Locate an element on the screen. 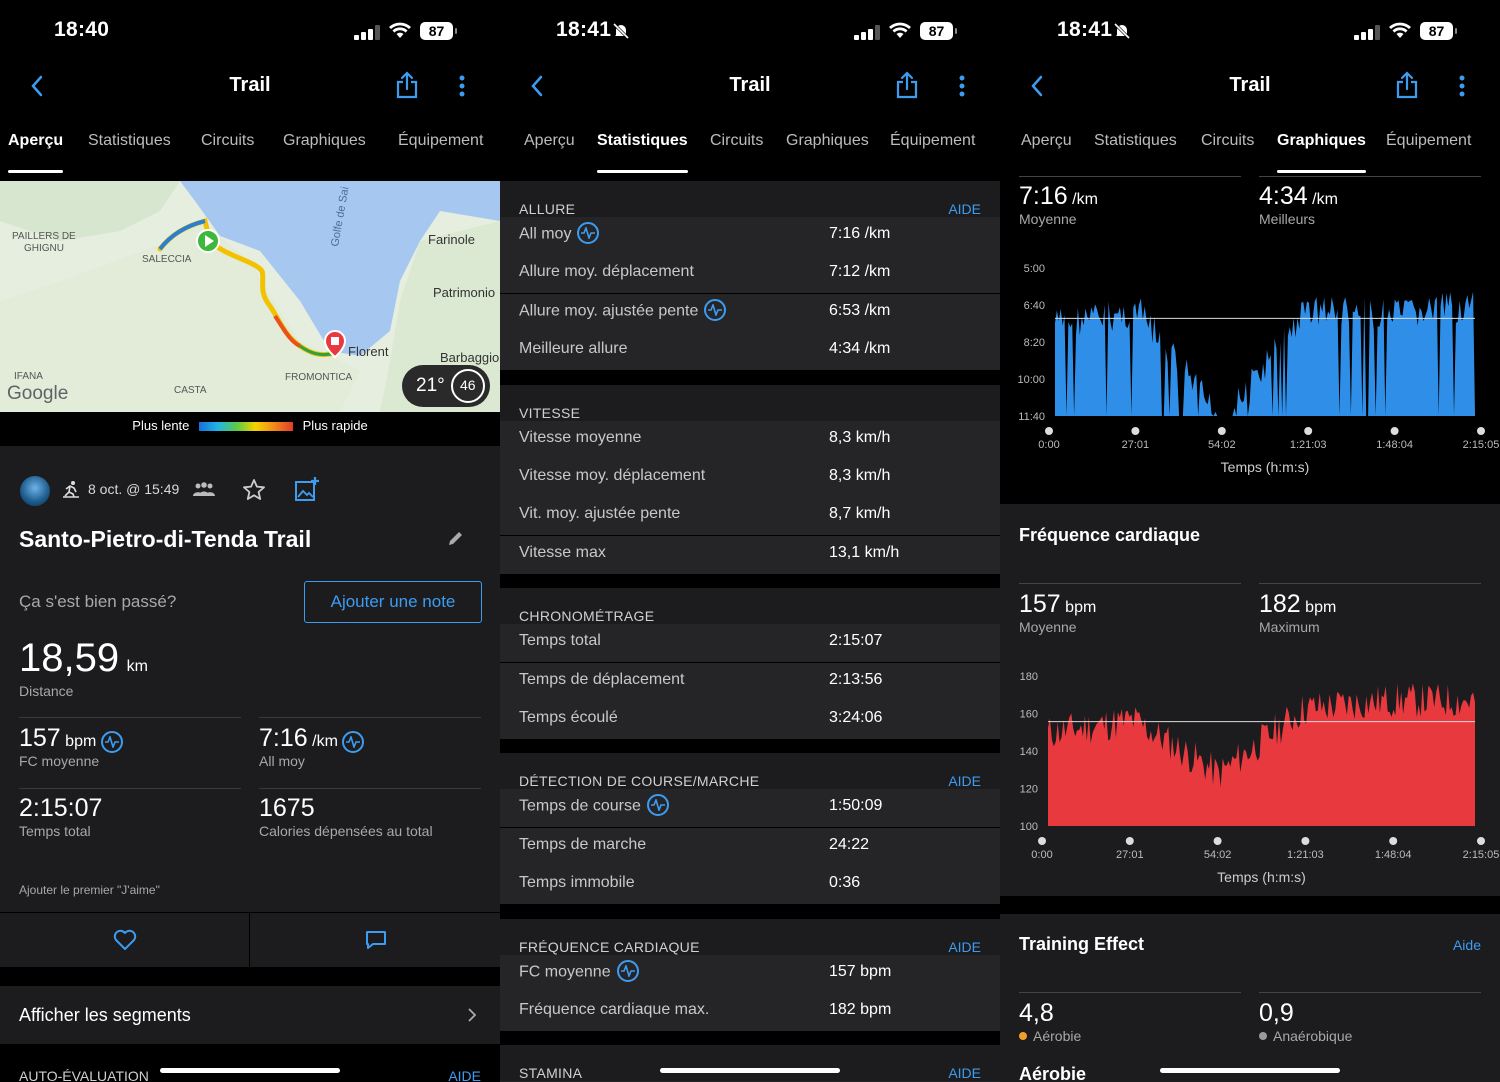 The height and width of the screenshot is (1082, 1500). auto-eval-header: AUTO-ÉVALUATION AIDE is located at coordinates (250, 1071).